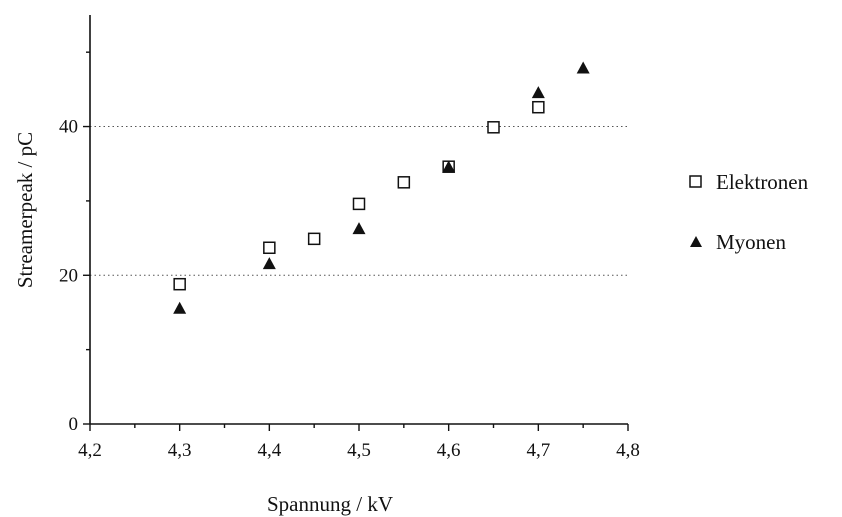  Describe the element at coordinates (90, 450) in the screenshot. I see `x-tick-label: 4,2` at that location.